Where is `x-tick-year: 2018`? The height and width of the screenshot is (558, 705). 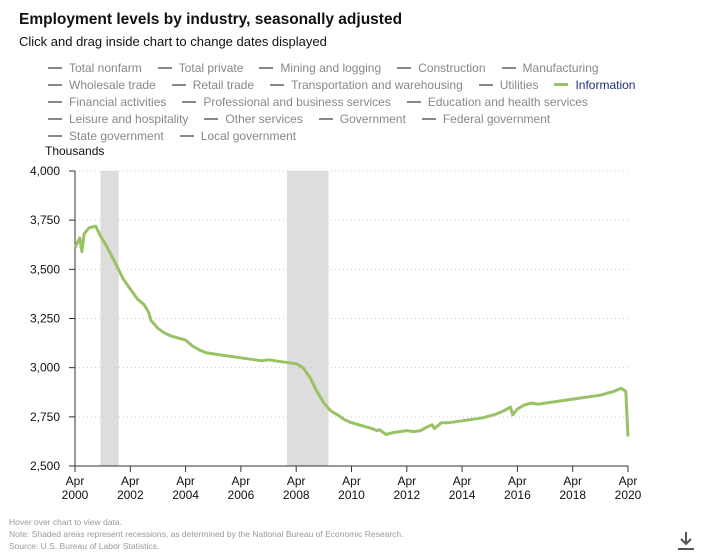
x-tick-year: 2018 is located at coordinates (572, 495).